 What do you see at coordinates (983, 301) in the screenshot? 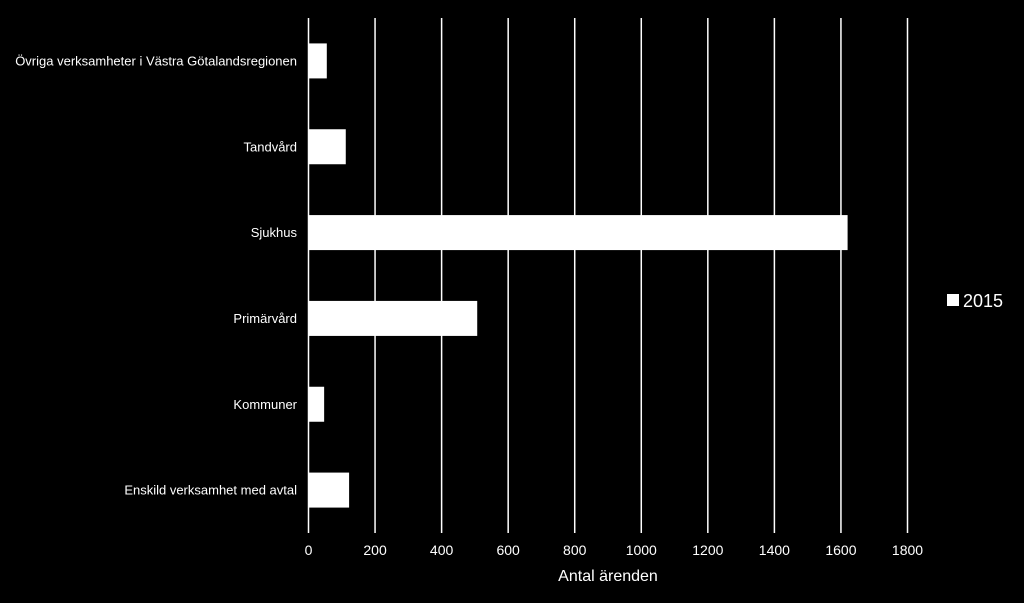
I see `legend-label-2015: 2015` at bounding box center [983, 301].